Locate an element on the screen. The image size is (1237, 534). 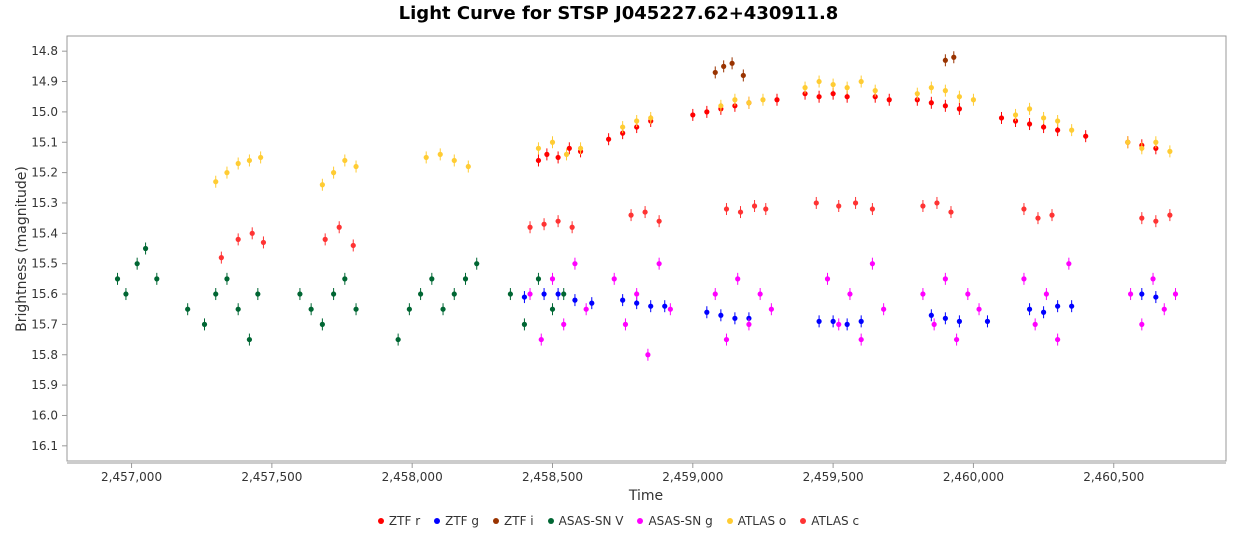
y-tick-label: 15.3 is located at coordinates (44, 203).